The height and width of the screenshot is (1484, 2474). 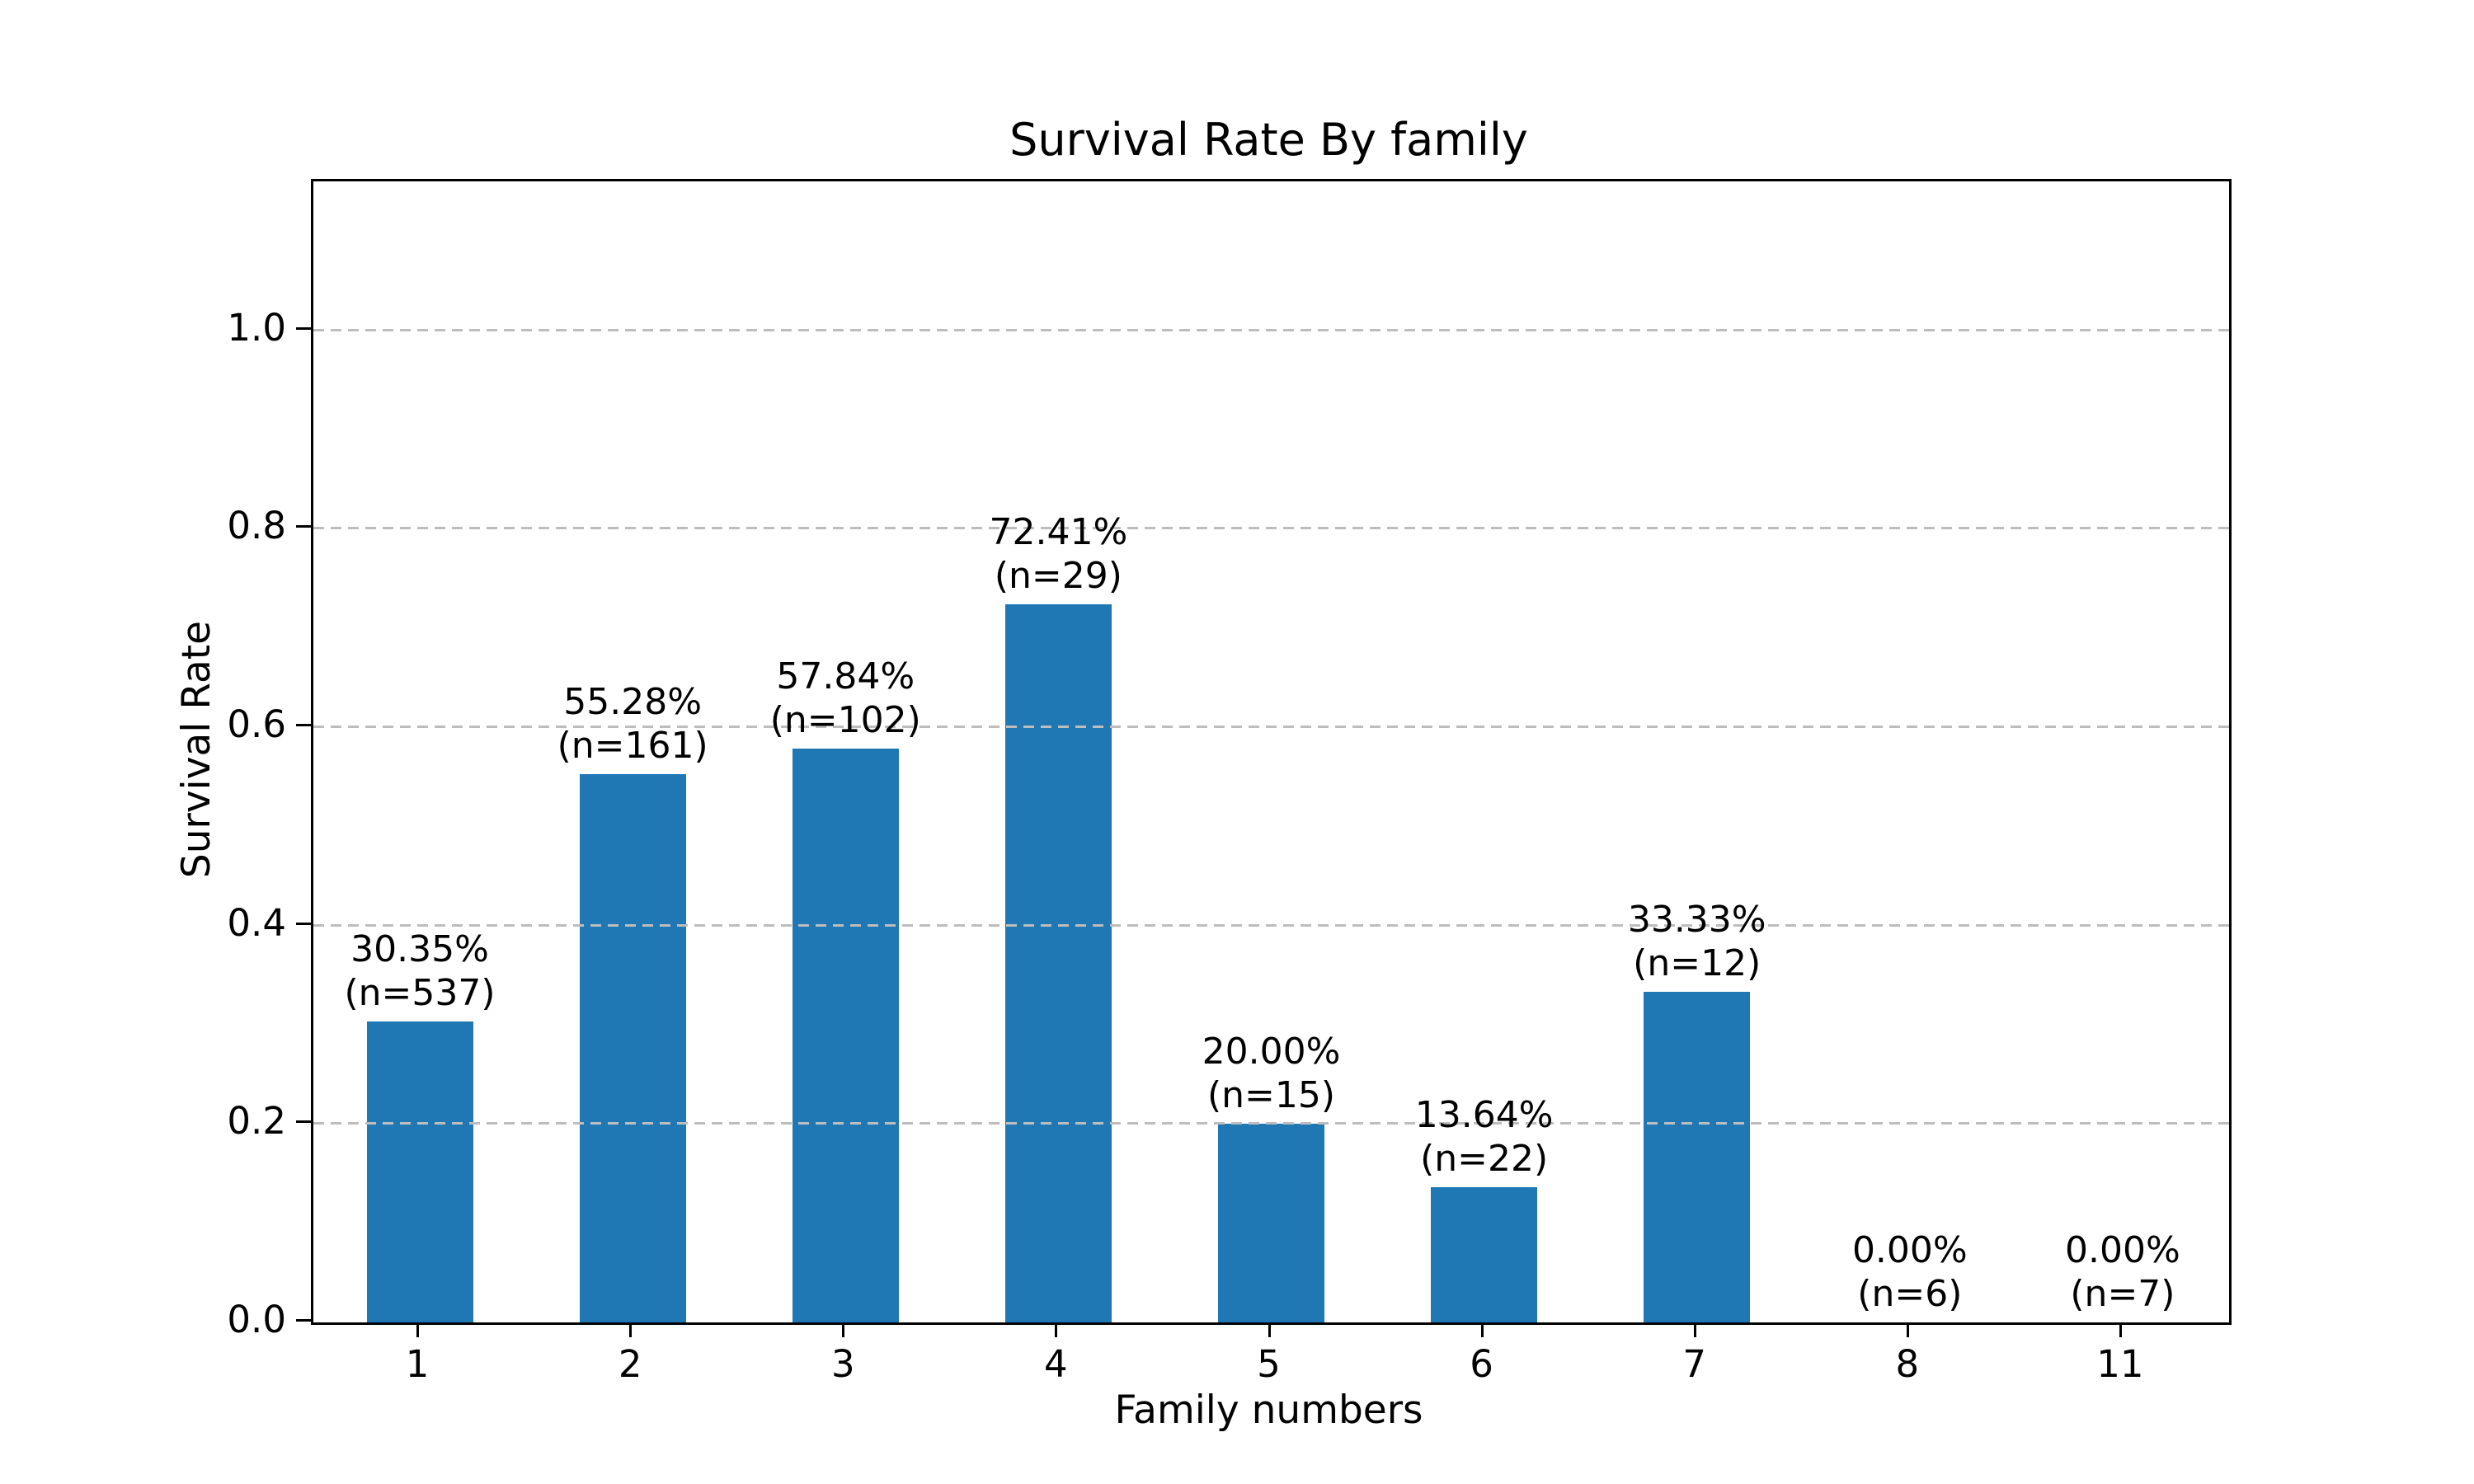 What do you see at coordinates (632, 745) in the screenshot?
I see `bar-count-text: (n=161)` at bounding box center [632, 745].